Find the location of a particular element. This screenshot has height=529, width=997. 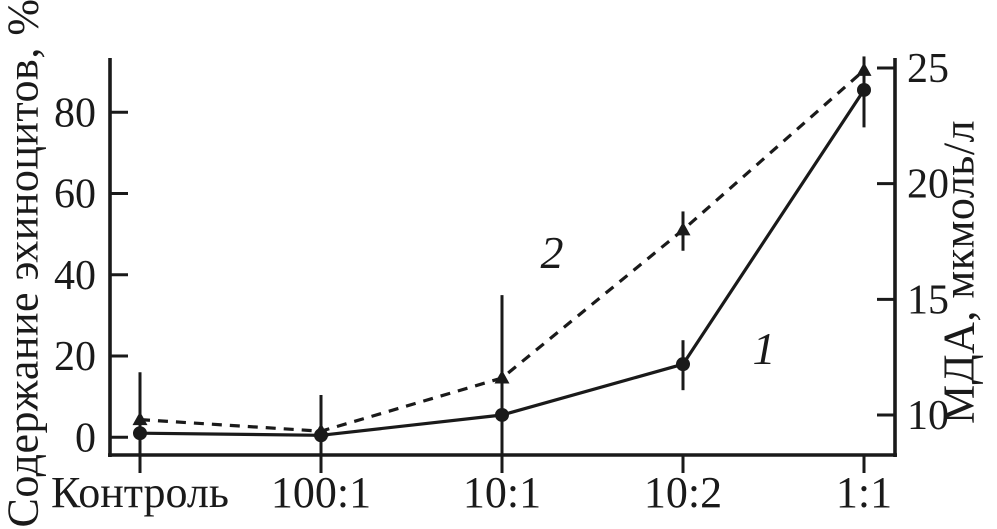

left-axis-tick-label: 0 is located at coordinates (85, 438).